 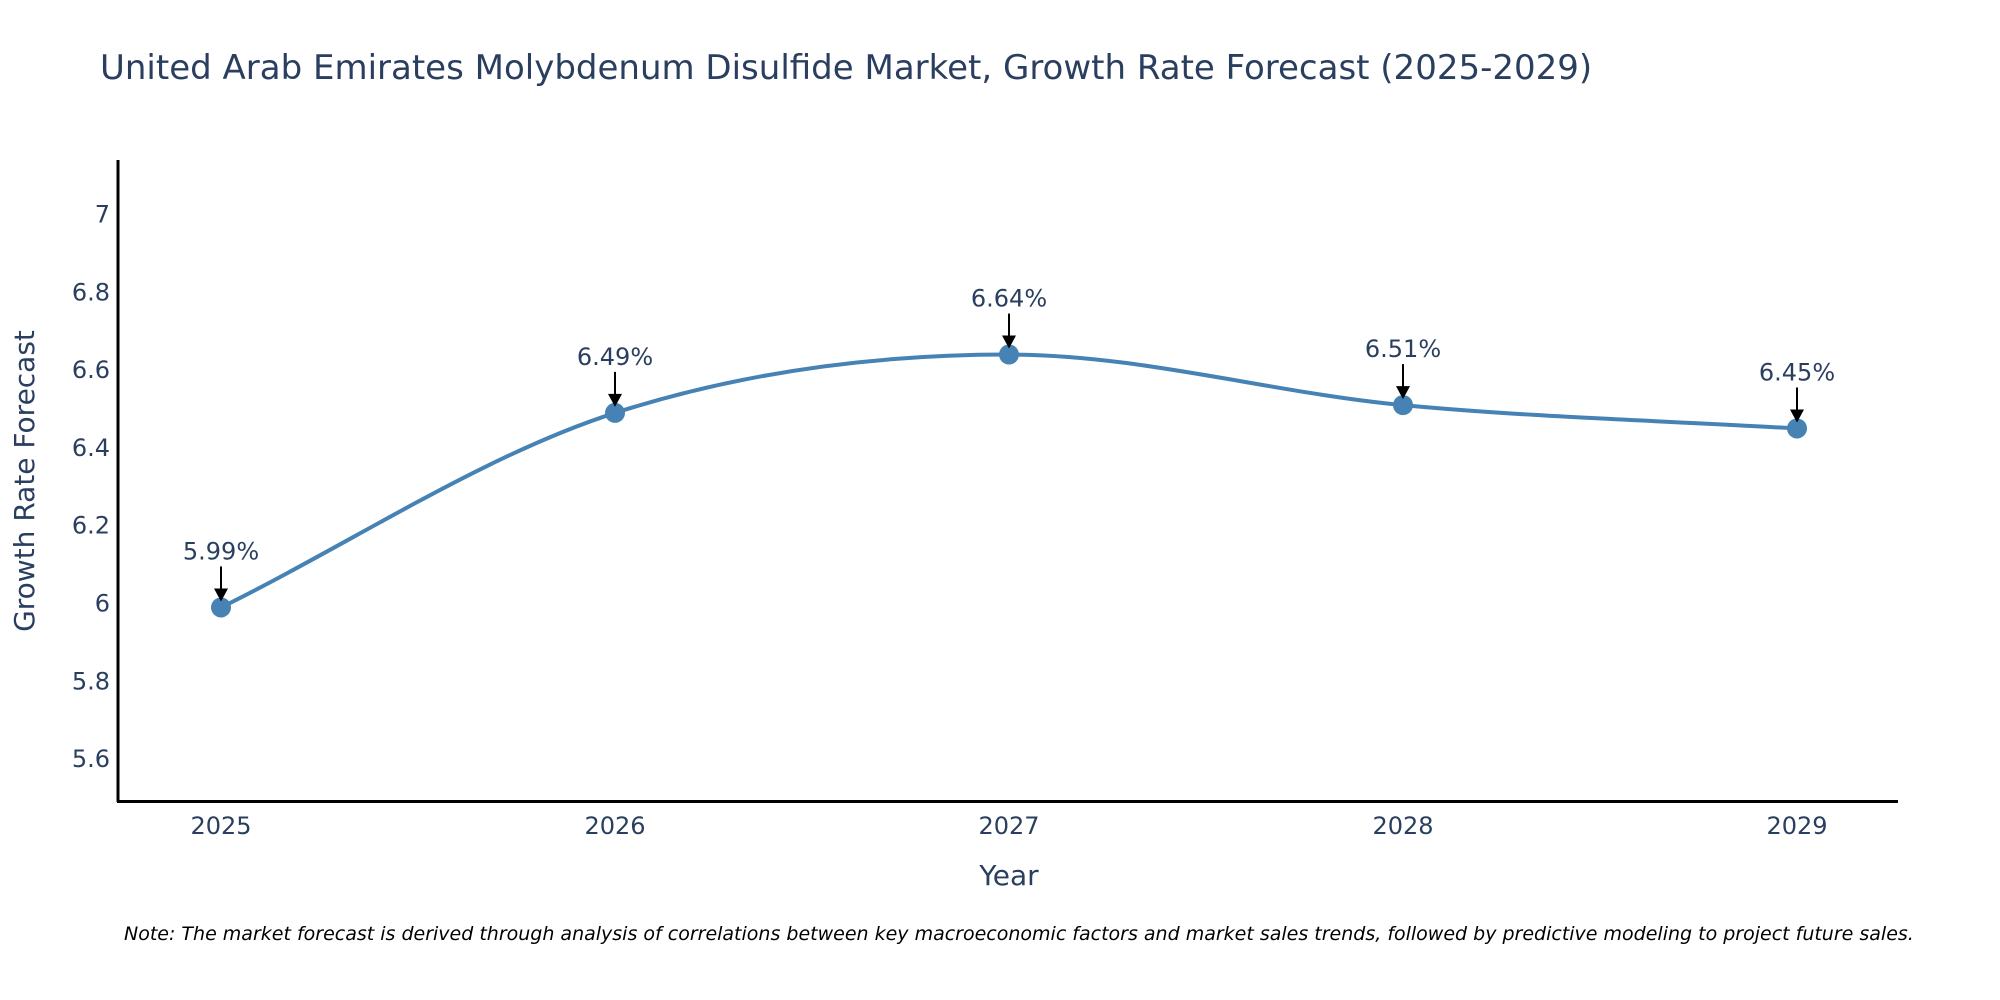 What do you see at coordinates (91, 486) in the screenshot?
I see `y-tick-labels: 5.6 5.8 6 6.2 6.4 6.6 6.8 7` at bounding box center [91, 486].